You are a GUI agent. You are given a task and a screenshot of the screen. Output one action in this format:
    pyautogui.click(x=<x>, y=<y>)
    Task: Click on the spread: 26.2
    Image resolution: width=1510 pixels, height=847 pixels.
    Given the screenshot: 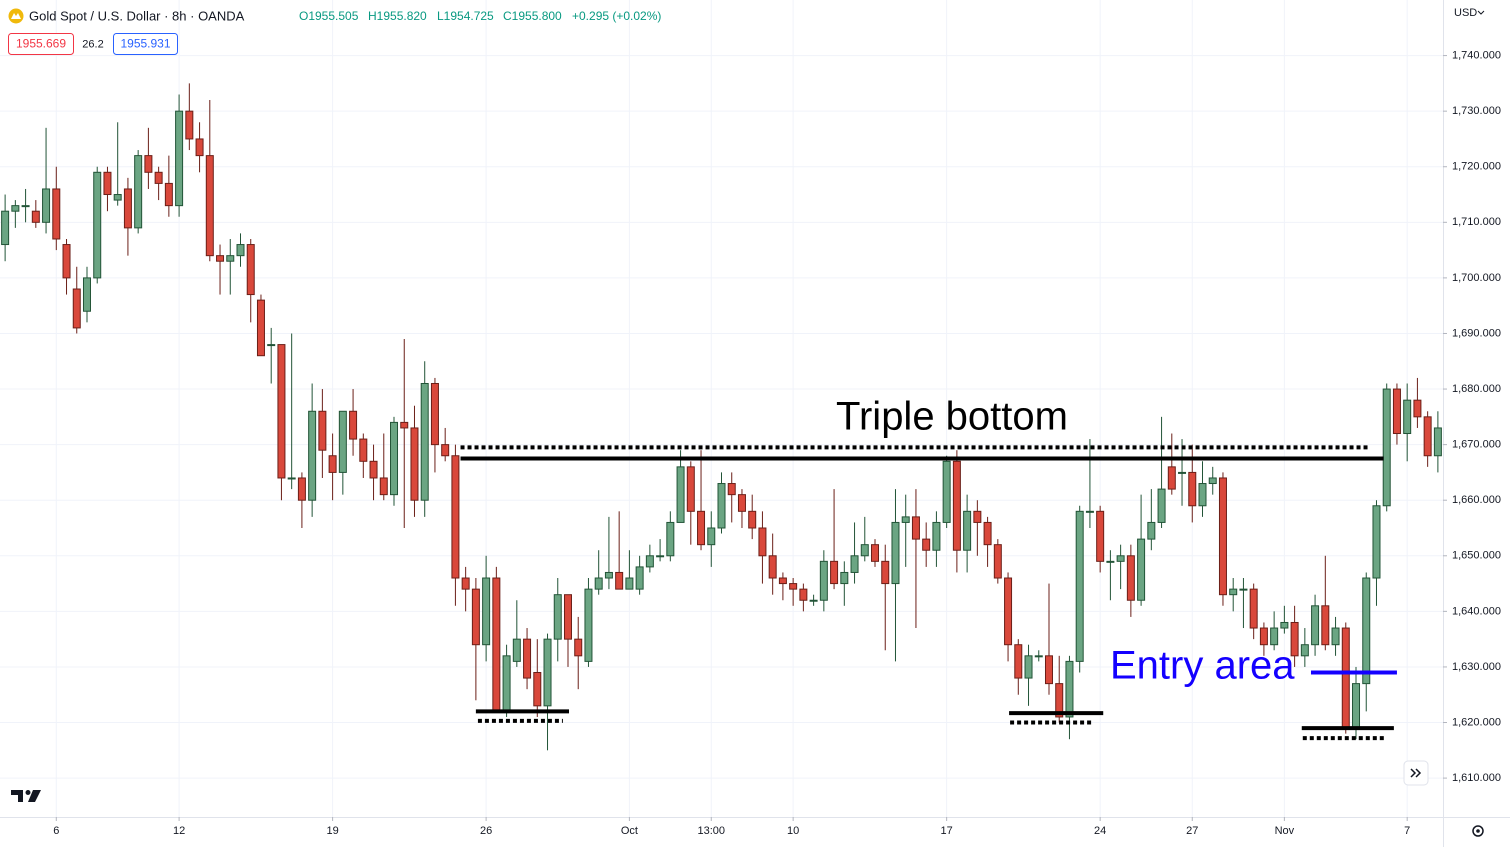 What is the action you would take?
    pyautogui.click(x=92, y=44)
    